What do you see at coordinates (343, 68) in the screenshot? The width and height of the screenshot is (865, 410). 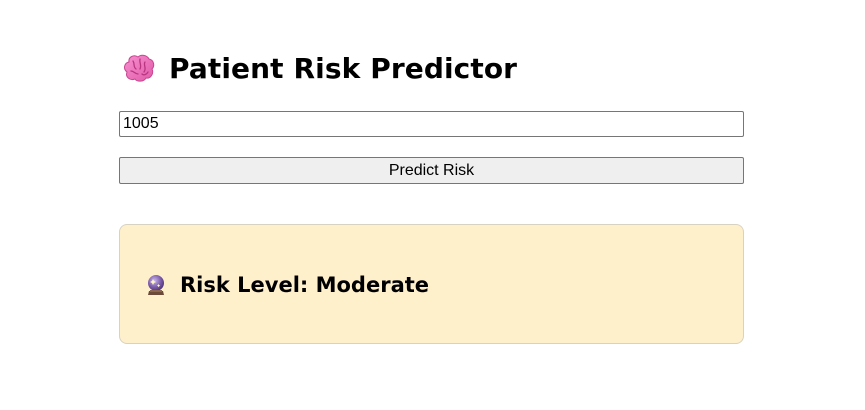 I see `page-title: Patient Risk Predictor` at bounding box center [343, 68].